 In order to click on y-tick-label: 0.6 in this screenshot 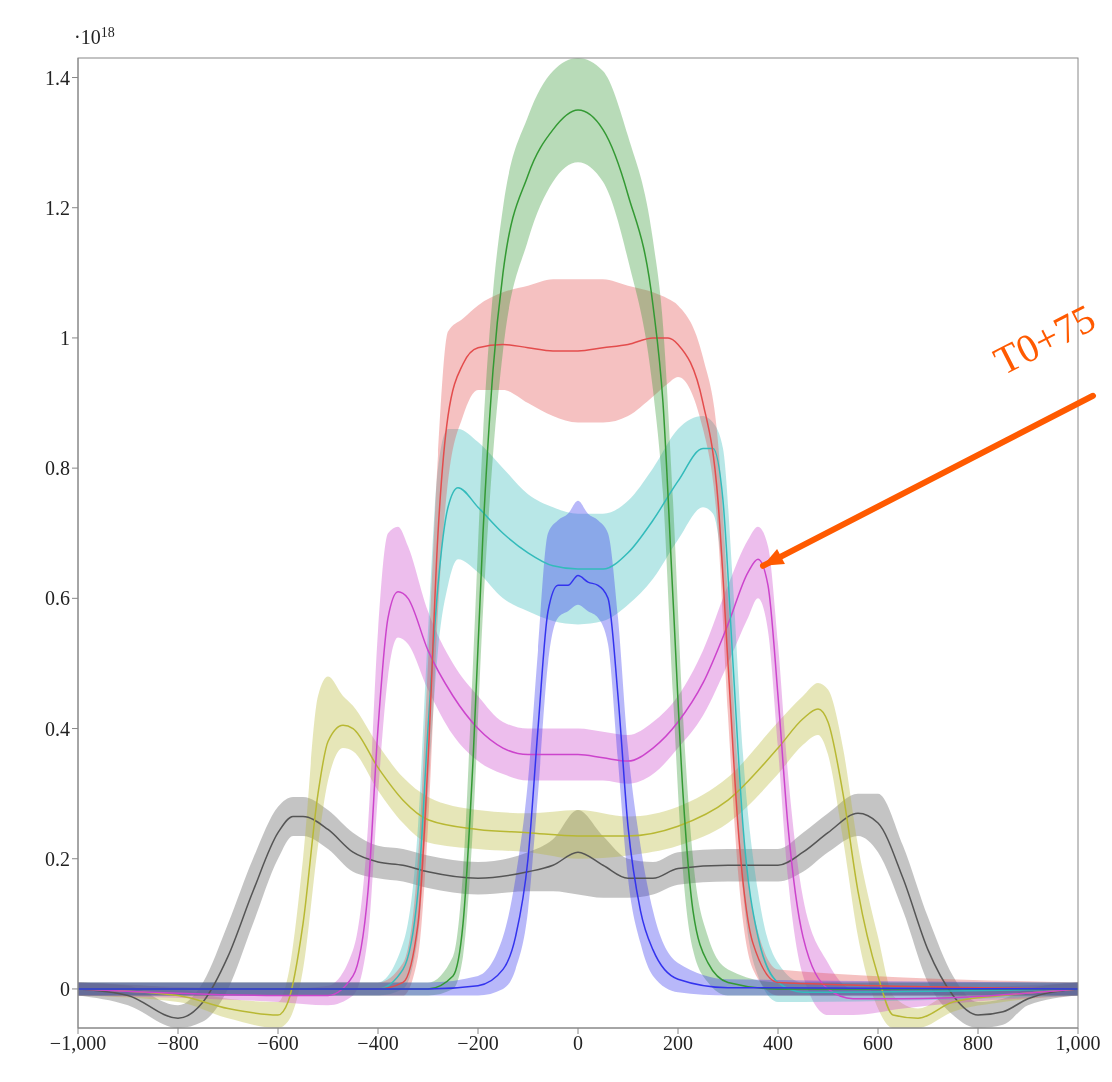, I will do `click(57, 598)`.